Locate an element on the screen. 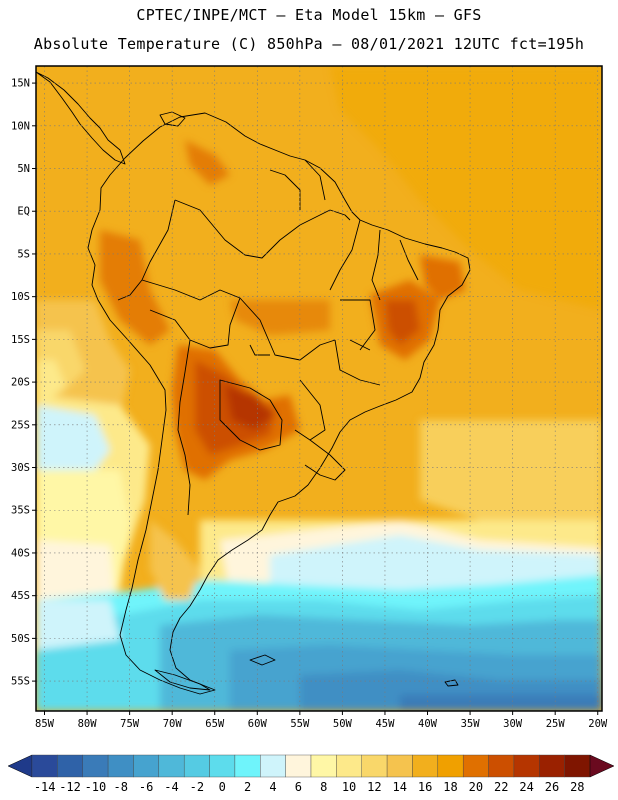 This screenshot has height=800, width=618. colorbar-label: -10 is located at coordinates (96, 787).